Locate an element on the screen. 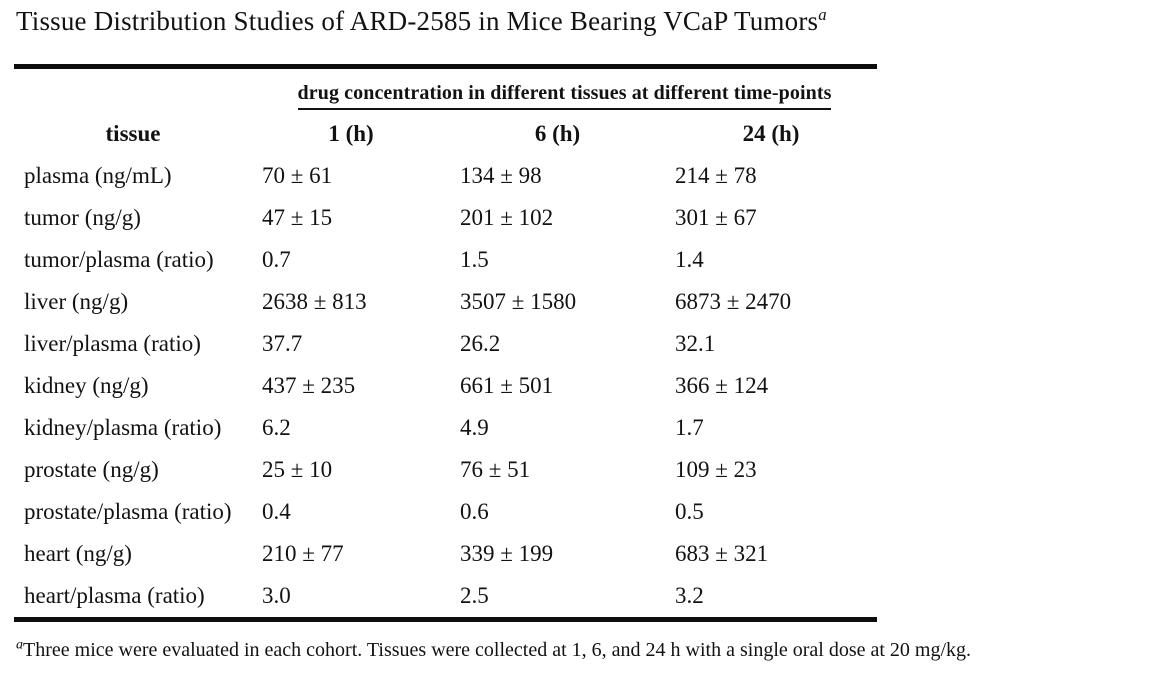 The image size is (1161, 696). cell-value: 25 ± 10 is located at coordinates (297, 469).